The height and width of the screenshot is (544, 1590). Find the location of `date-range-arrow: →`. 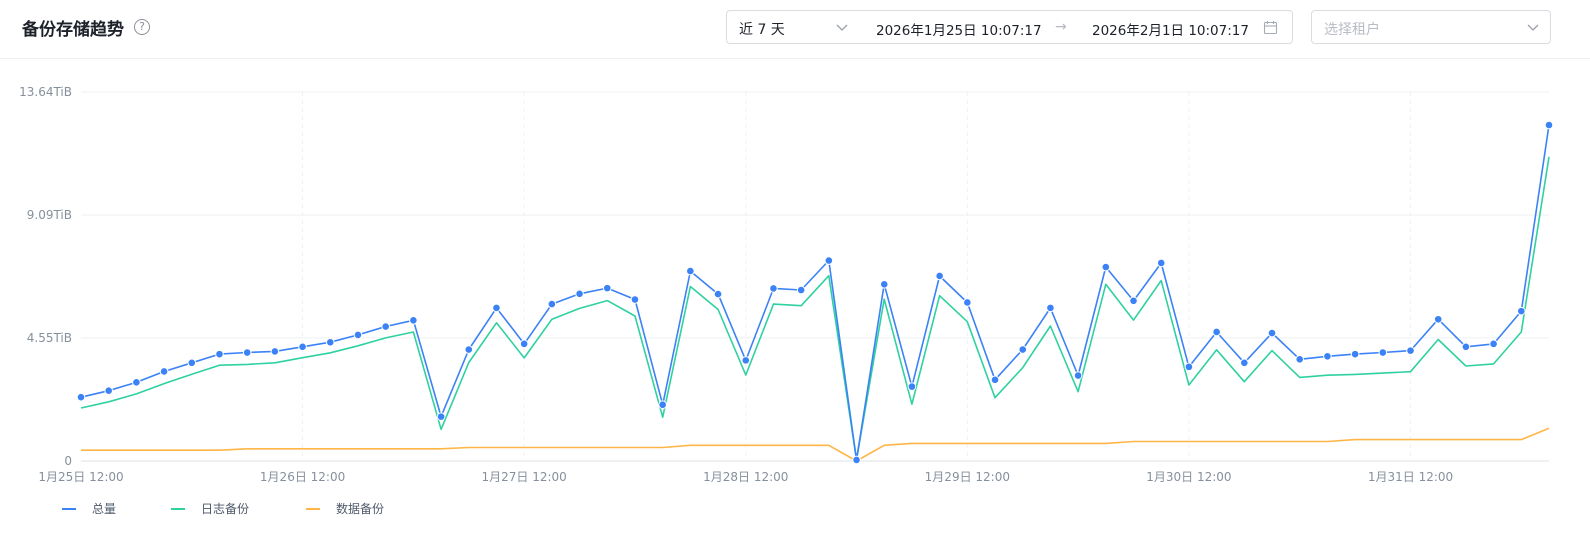

date-range-arrow: → is located at coordinates (1061, 27).